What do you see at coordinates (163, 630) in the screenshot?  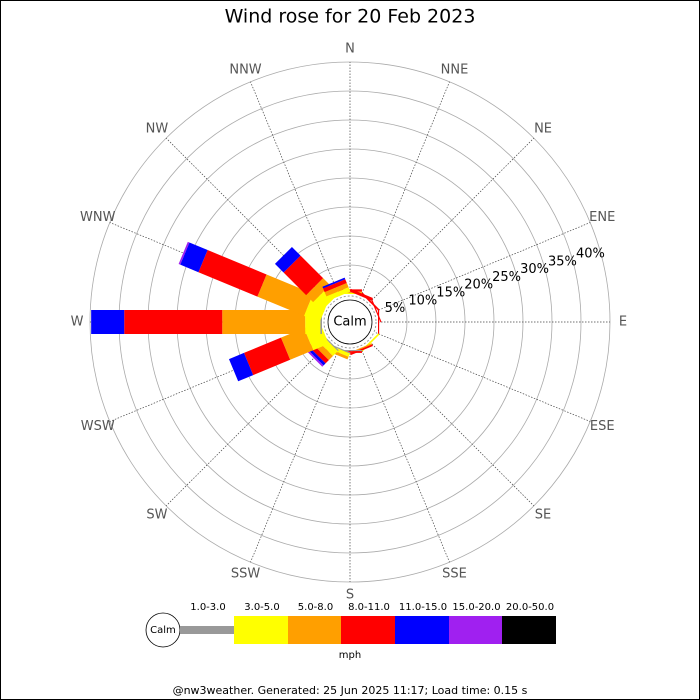 I see `legend-calm-label: Calm` at bounding box center [163, 630].